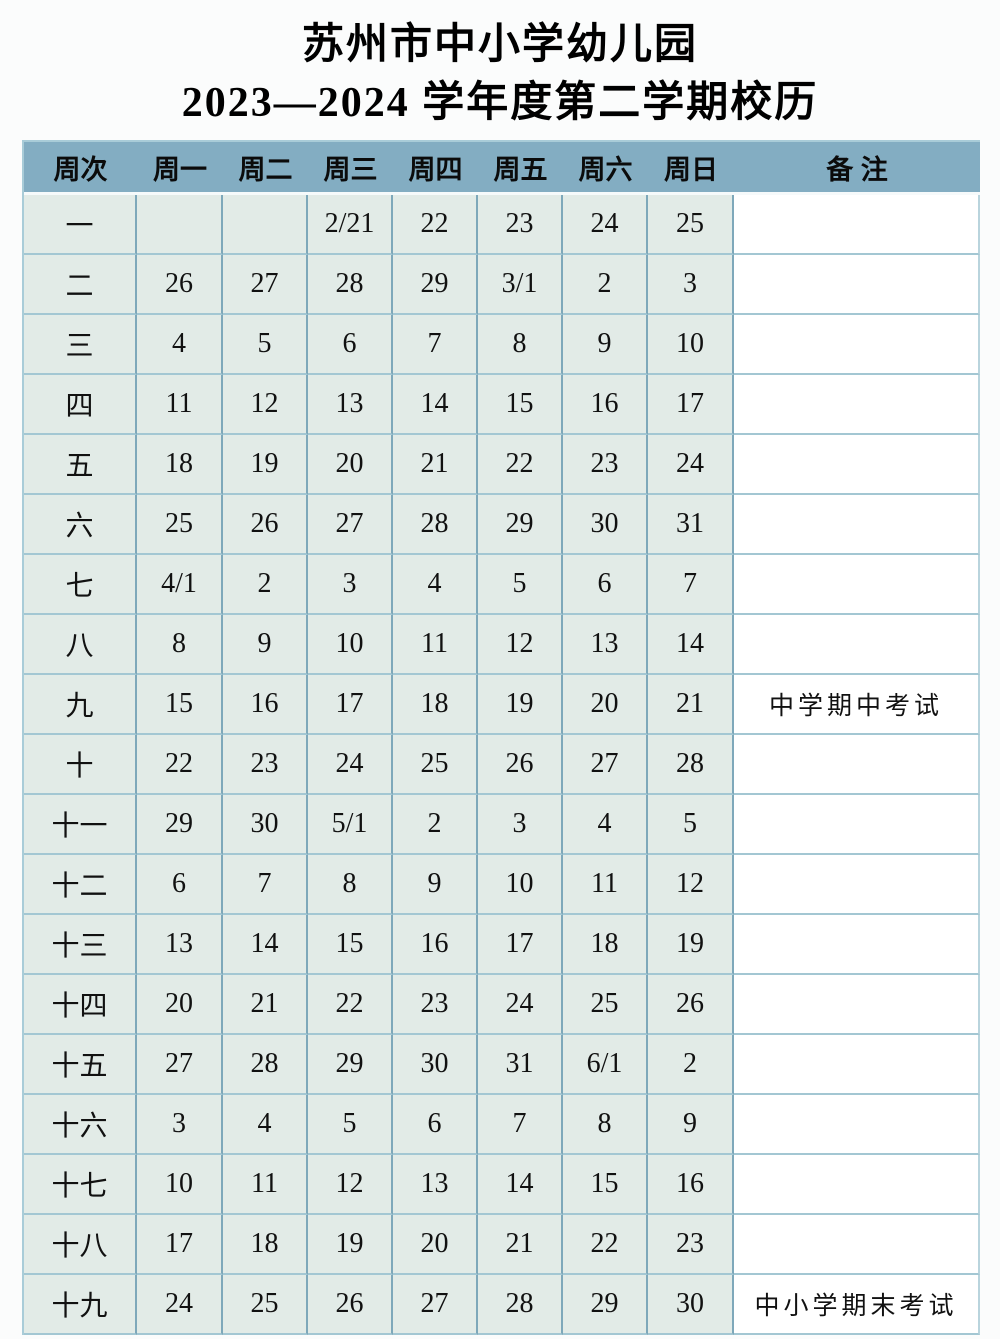  I want to click on table-row: 十 22 23 24 25 26 27 28, so click(502, 765).